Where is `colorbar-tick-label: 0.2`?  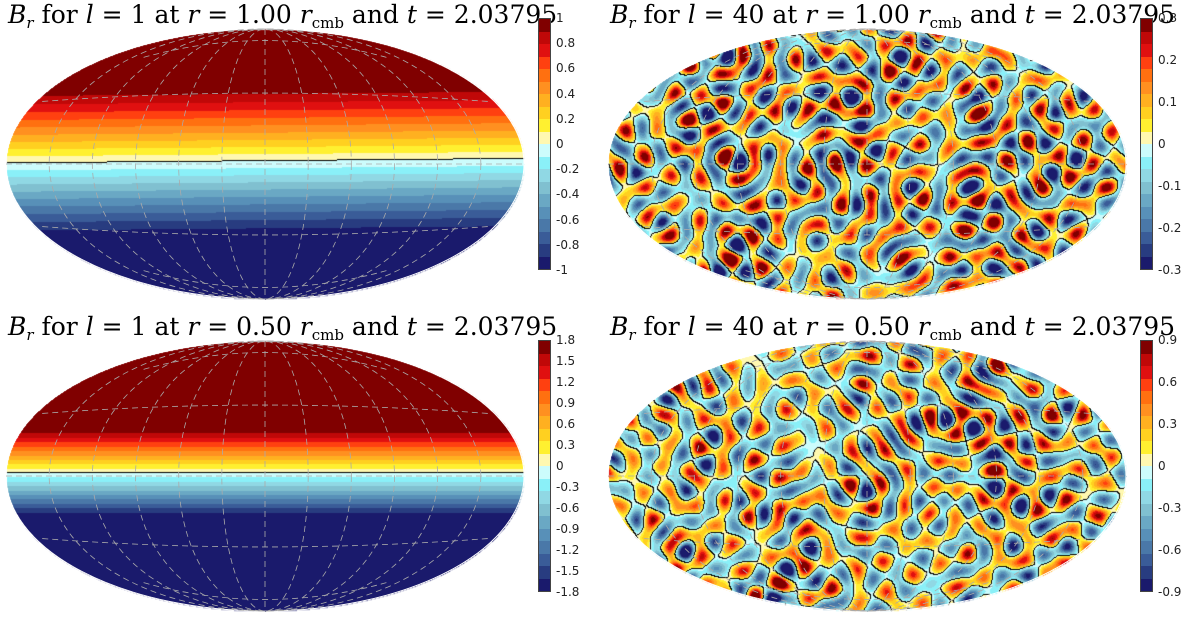
colorbar-tick-label: 0.2 is located at coordinates (1168, 60).